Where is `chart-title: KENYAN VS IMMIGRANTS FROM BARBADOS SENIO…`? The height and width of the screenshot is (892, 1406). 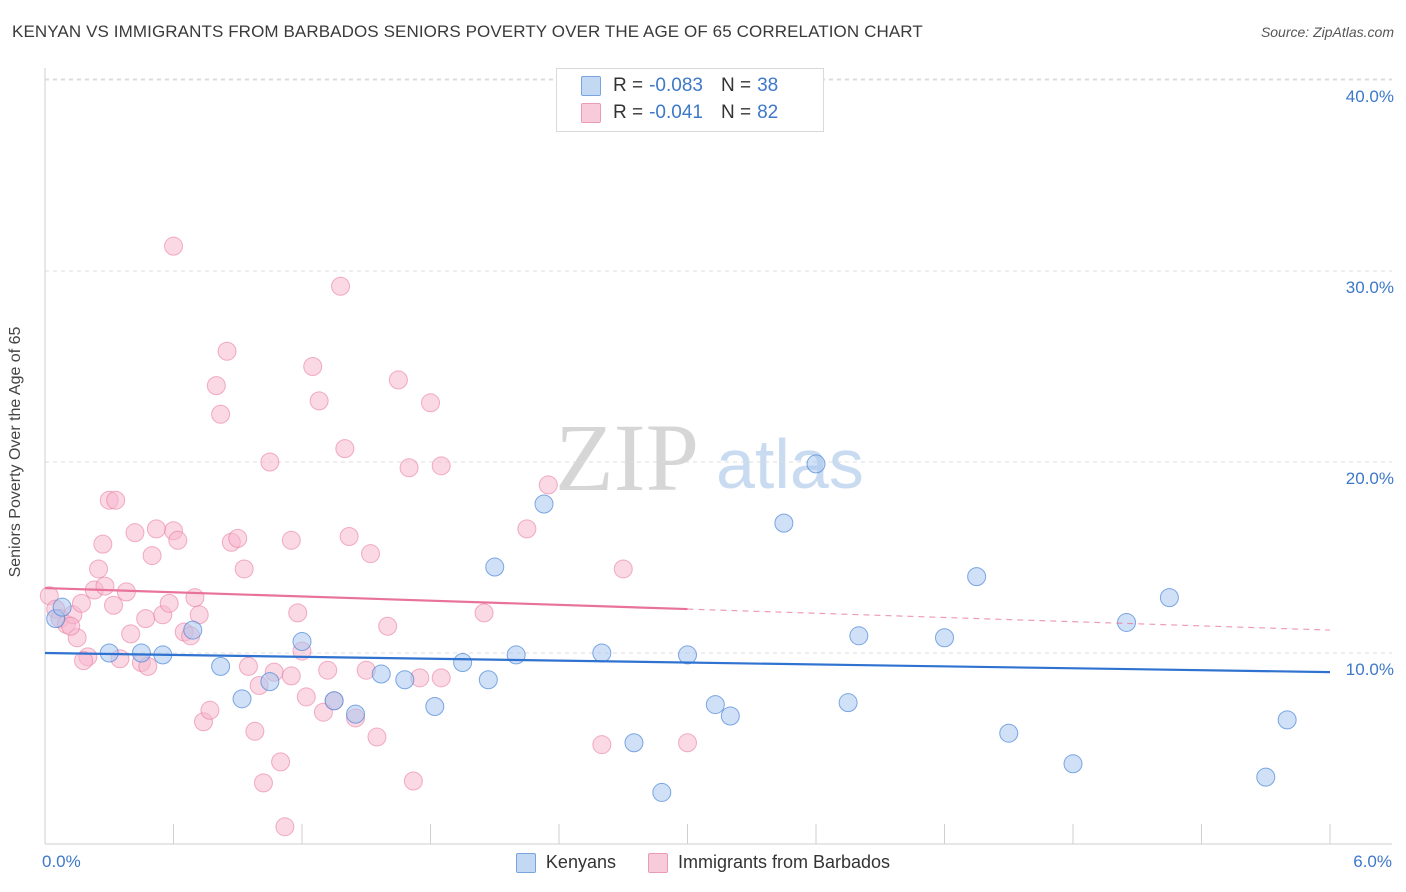 chart-title: KENYAN VS IMMIGRANTS FROM BARBADOS SENIO… is located at coordinates (467, 31).